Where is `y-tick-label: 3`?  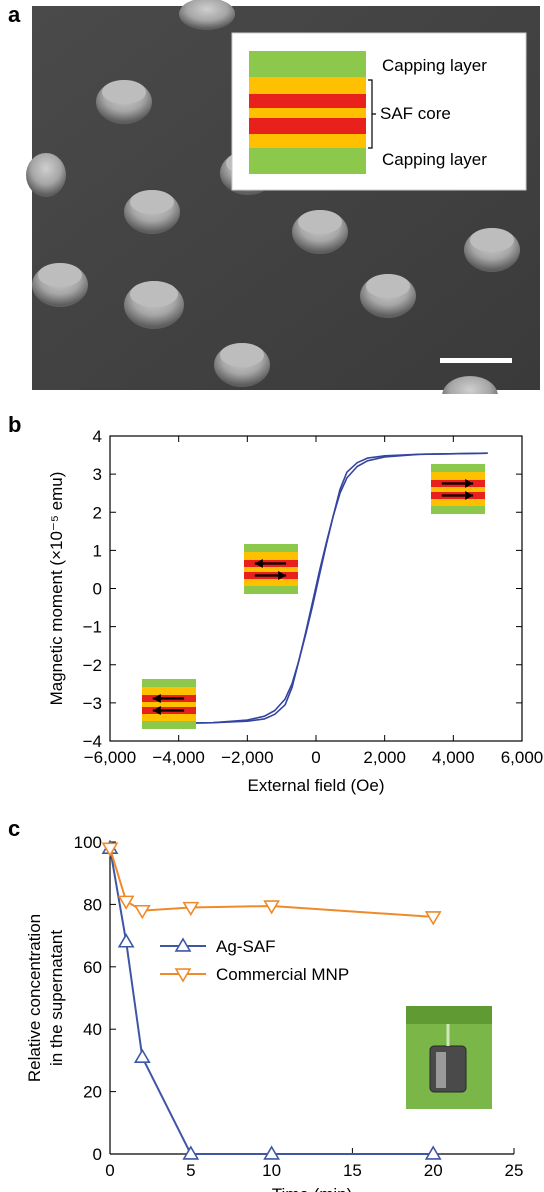 y-tick-label: 3 is located at coordinates (97, 474).